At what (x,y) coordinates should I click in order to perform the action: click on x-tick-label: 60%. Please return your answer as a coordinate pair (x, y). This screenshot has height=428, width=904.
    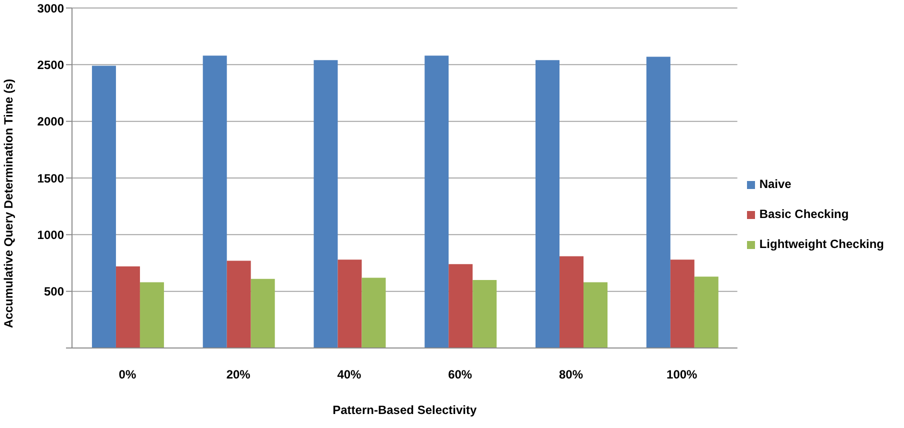
    Looking at the image, I should click on (460, 375).